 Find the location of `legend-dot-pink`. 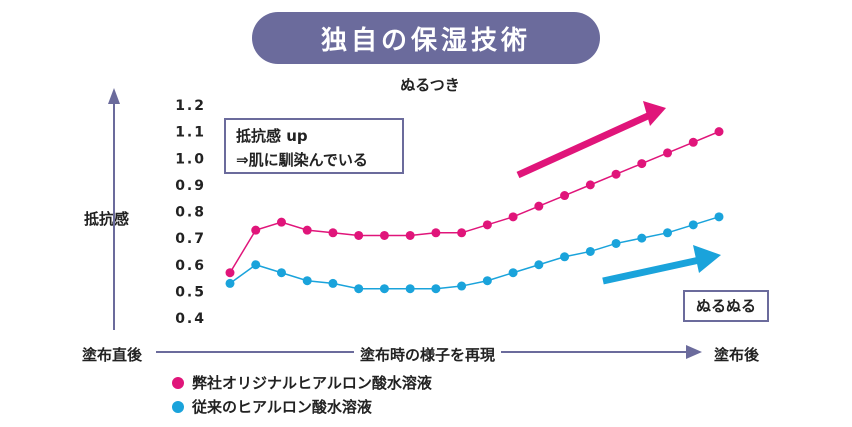

legend-dot-pink is located at coordinates (178, 382).